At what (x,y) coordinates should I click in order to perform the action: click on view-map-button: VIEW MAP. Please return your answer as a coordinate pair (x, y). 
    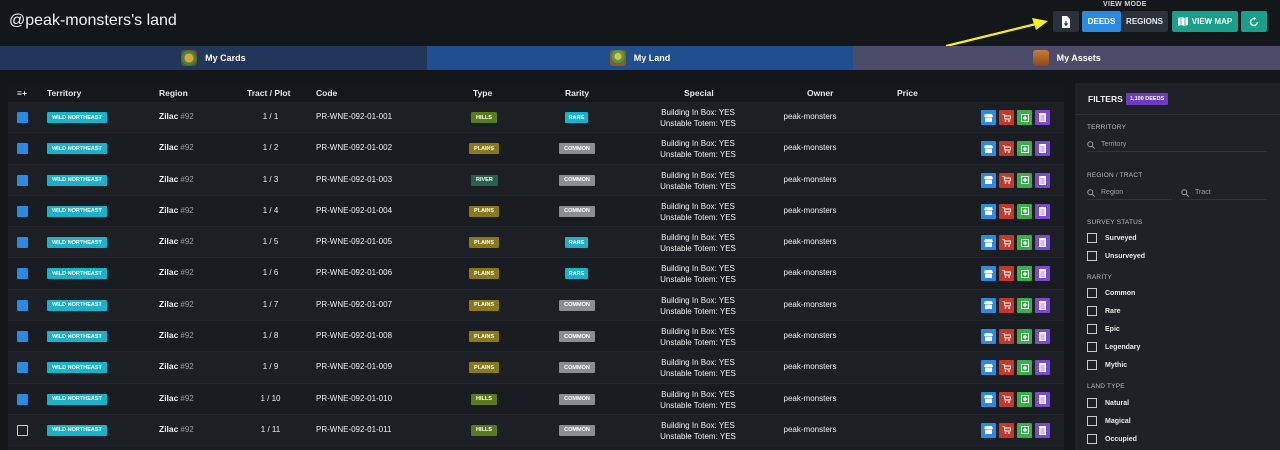
    Looking at the image, I should click on (1205, 21).